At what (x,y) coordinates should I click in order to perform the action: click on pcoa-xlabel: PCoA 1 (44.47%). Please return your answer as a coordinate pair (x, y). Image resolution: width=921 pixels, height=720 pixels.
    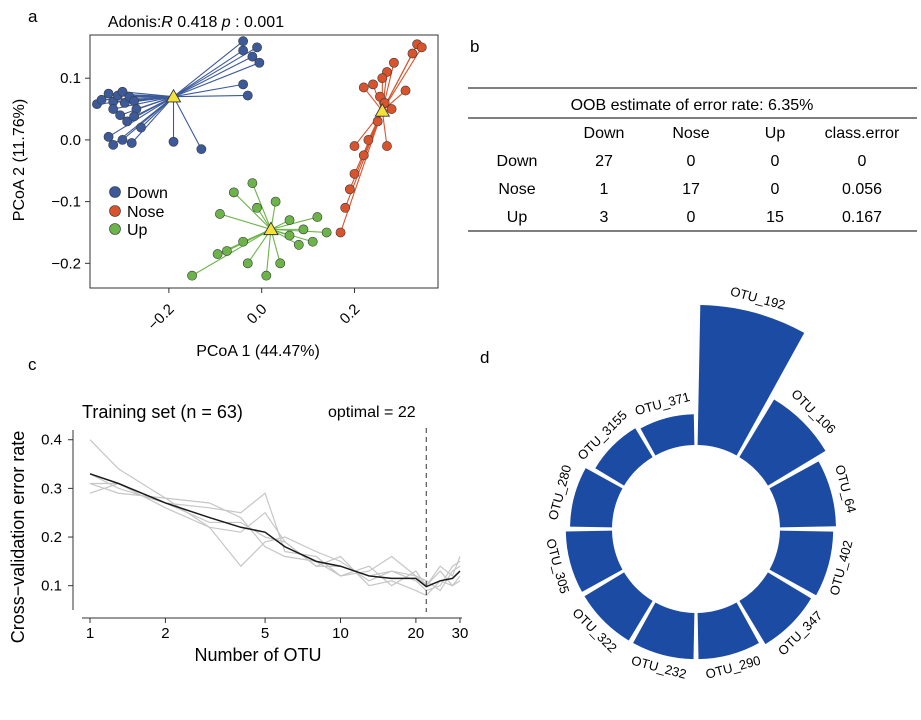
    Looking at the image, I should click on (258, 351).